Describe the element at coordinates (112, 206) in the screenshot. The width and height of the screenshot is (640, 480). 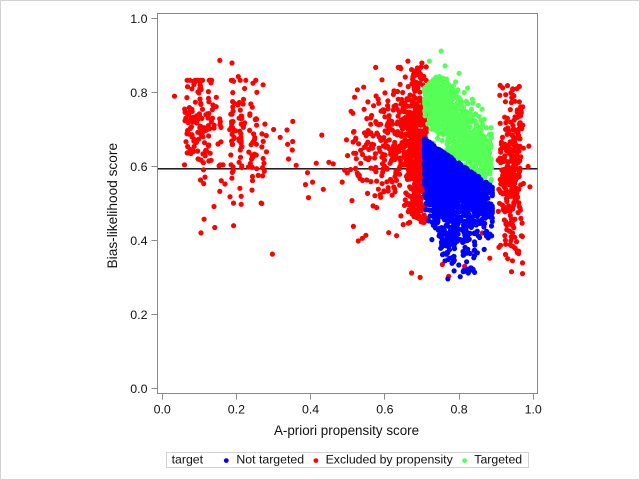
I see `svg-text: Bias-likelihood score` at that location.